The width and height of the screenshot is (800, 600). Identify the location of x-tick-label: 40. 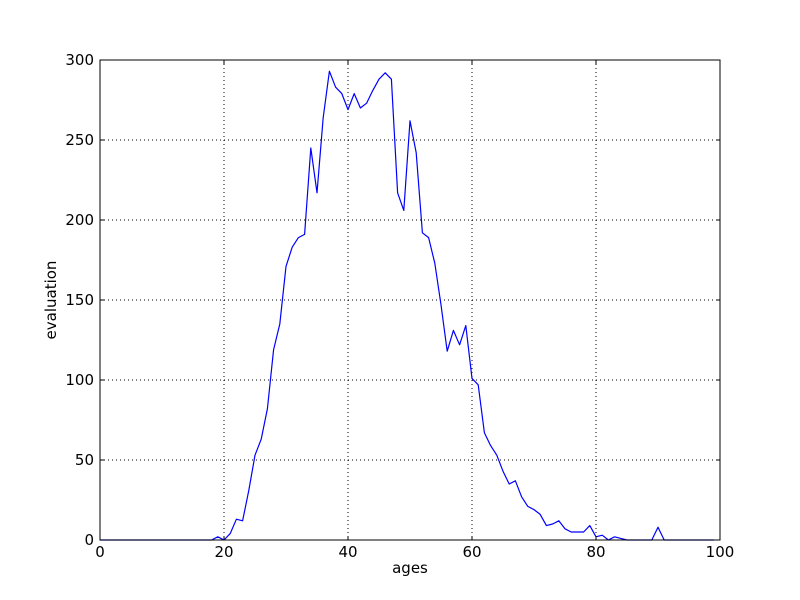
(347, 552).